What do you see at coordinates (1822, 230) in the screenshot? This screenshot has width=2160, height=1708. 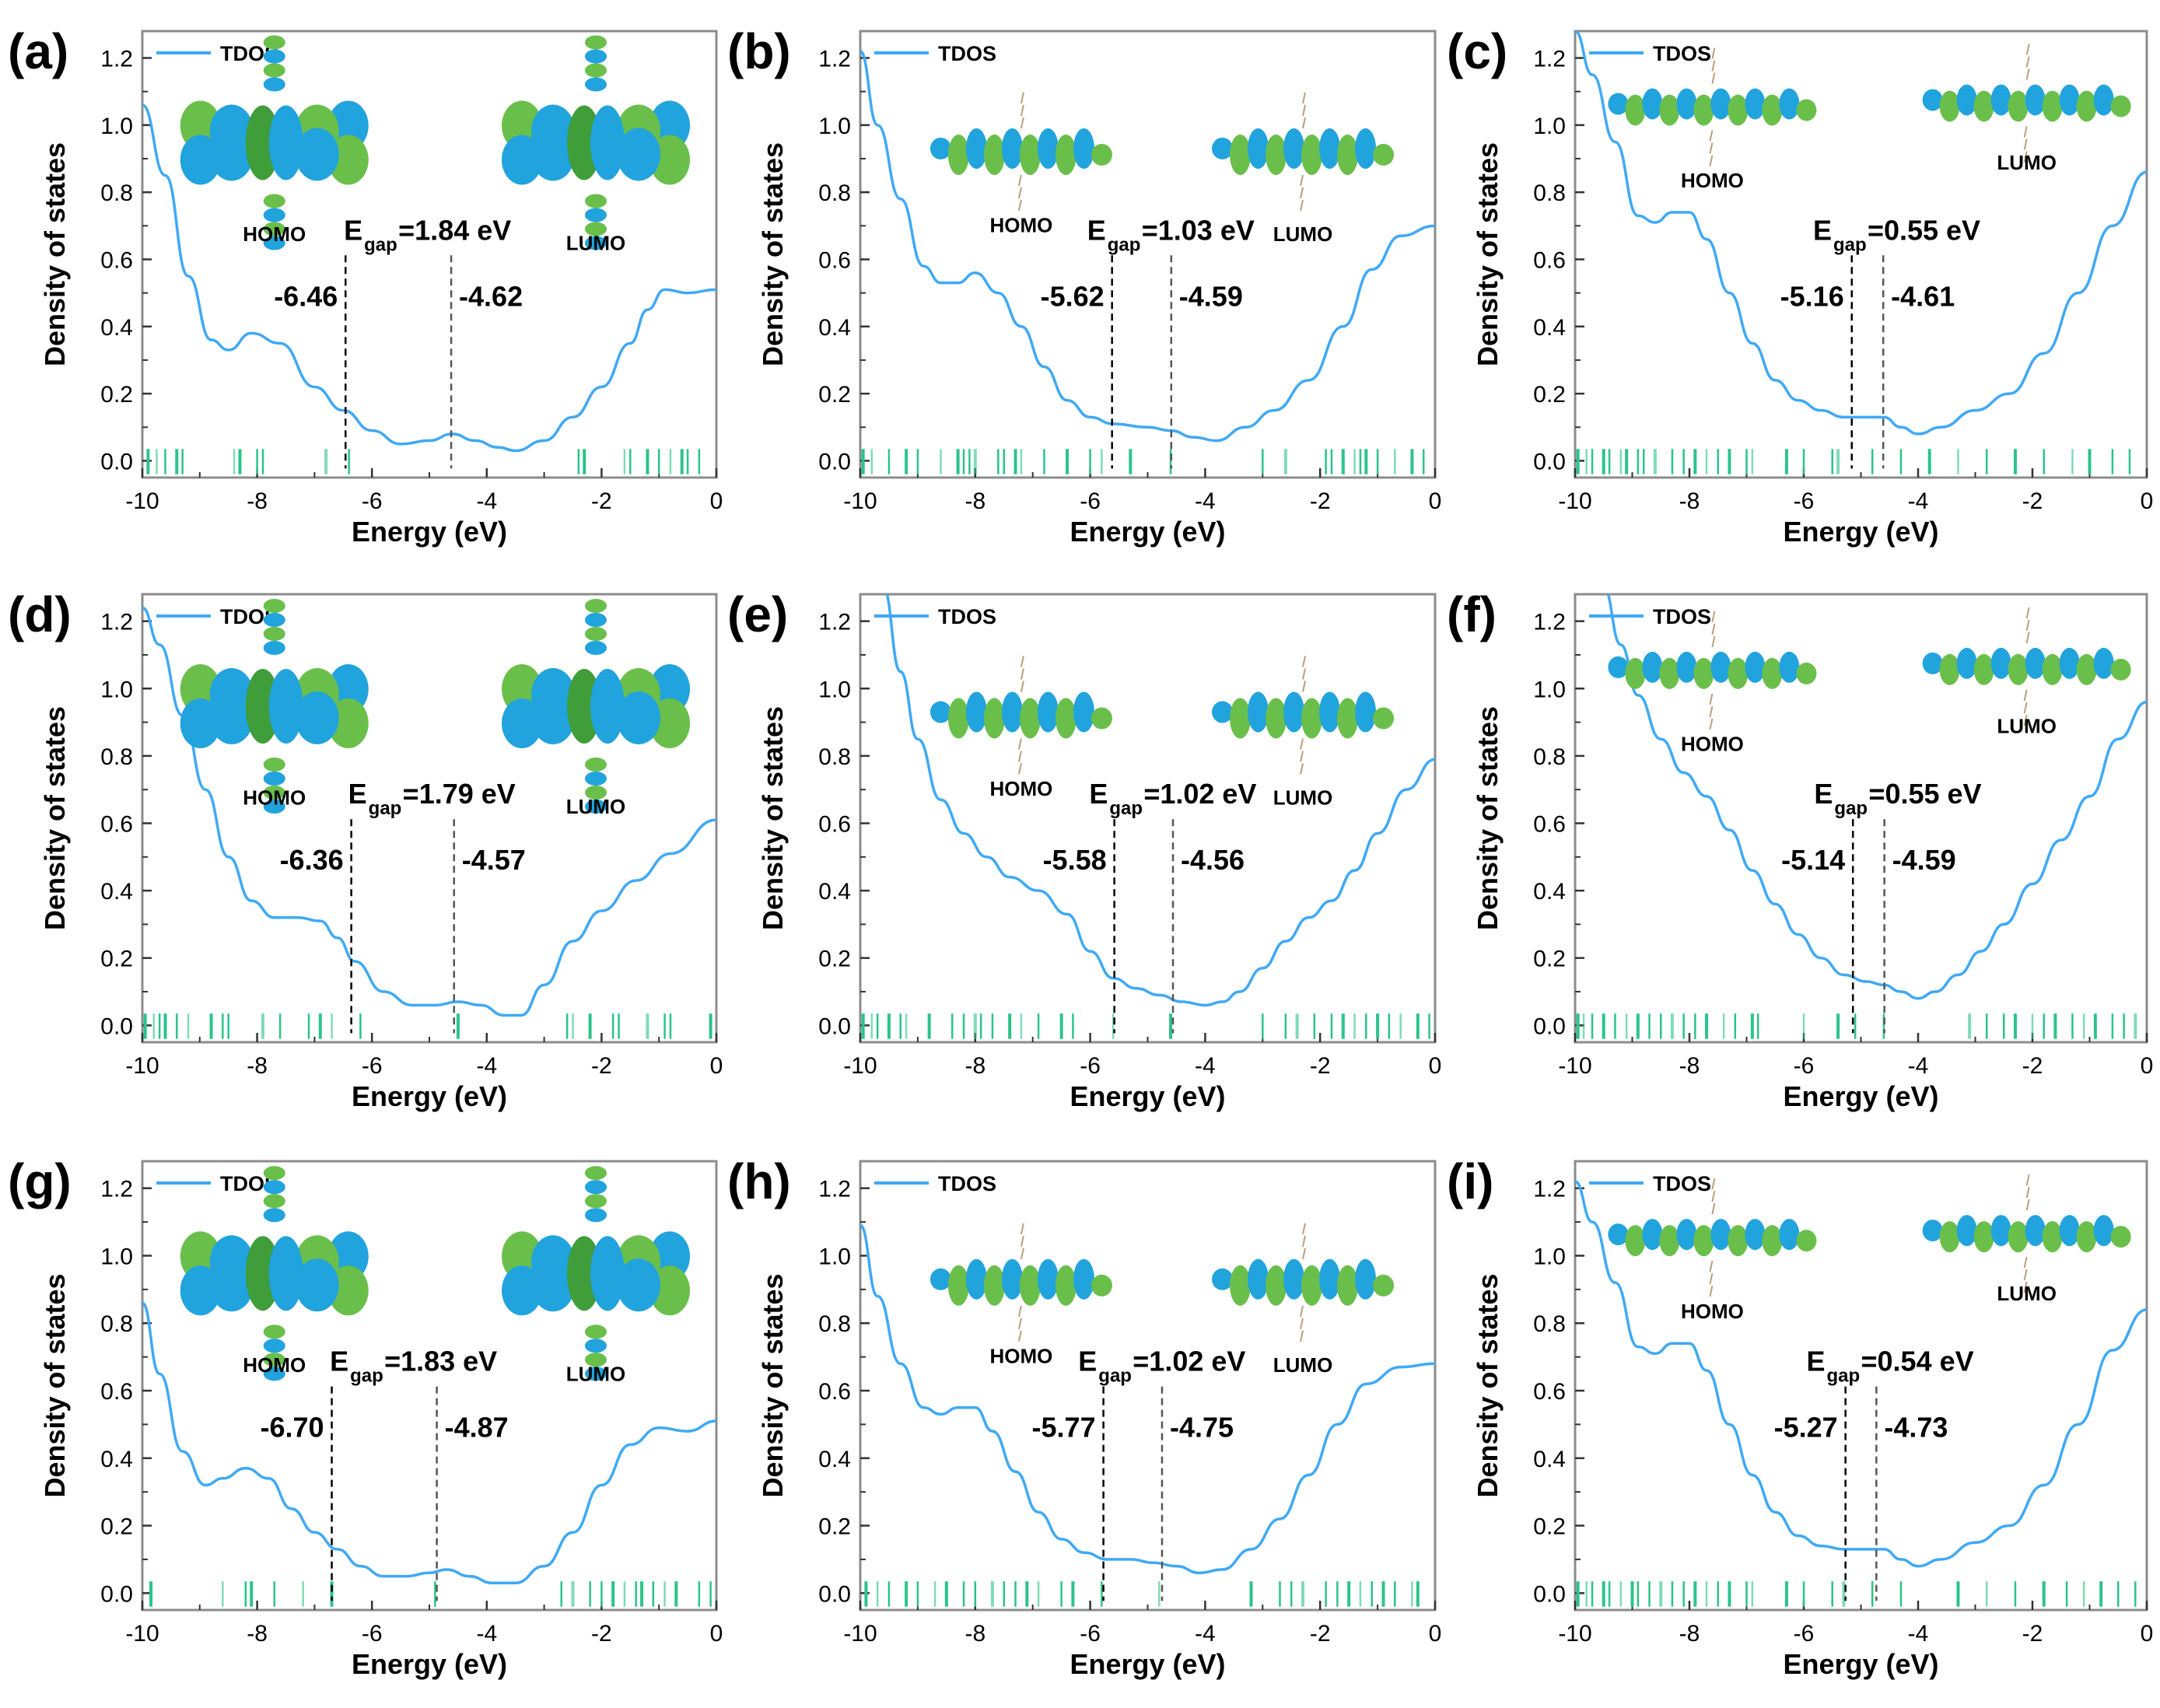 I see `egap-label: E` at bounding box center [1822, 230].